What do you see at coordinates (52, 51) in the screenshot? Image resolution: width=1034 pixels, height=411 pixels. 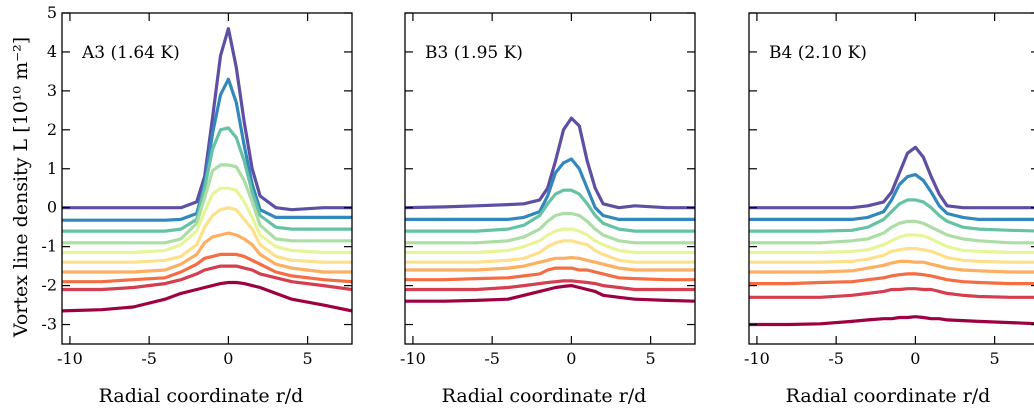 I see `y-tick-label: 4` at bounding box center [52, 51].